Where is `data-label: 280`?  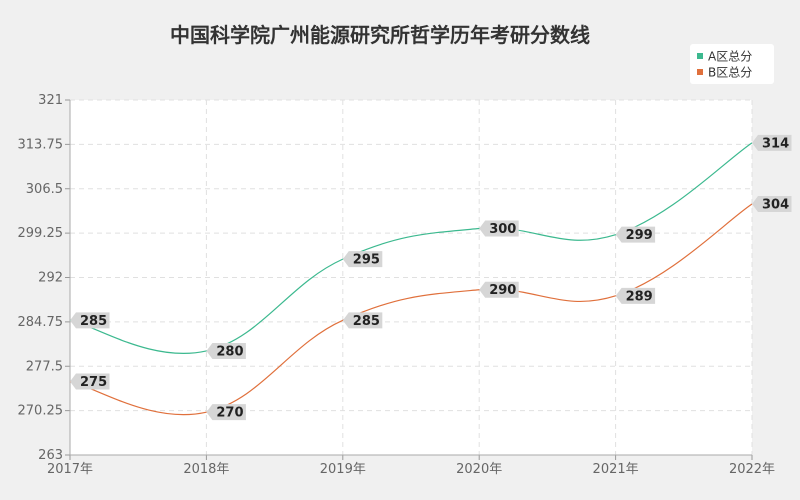
data-label: 280 is located at coordinates (226, 350).